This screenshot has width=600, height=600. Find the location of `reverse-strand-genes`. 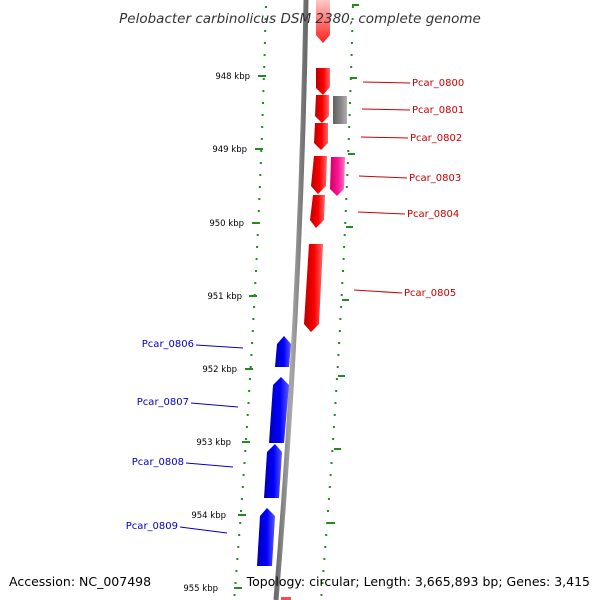

reverse-strand-genes is located at coordinates (274, 451).